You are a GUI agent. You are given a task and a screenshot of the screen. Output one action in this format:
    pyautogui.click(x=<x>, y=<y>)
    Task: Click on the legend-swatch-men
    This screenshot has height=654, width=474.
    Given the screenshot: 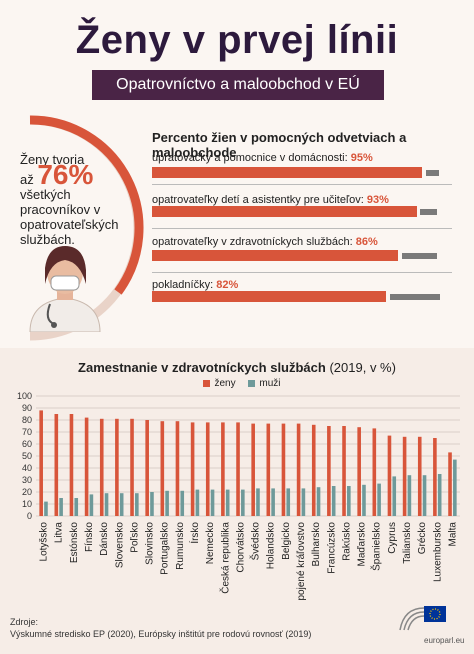 What is the action you would take?
    pyautogui.click(x=252, y=383)
    